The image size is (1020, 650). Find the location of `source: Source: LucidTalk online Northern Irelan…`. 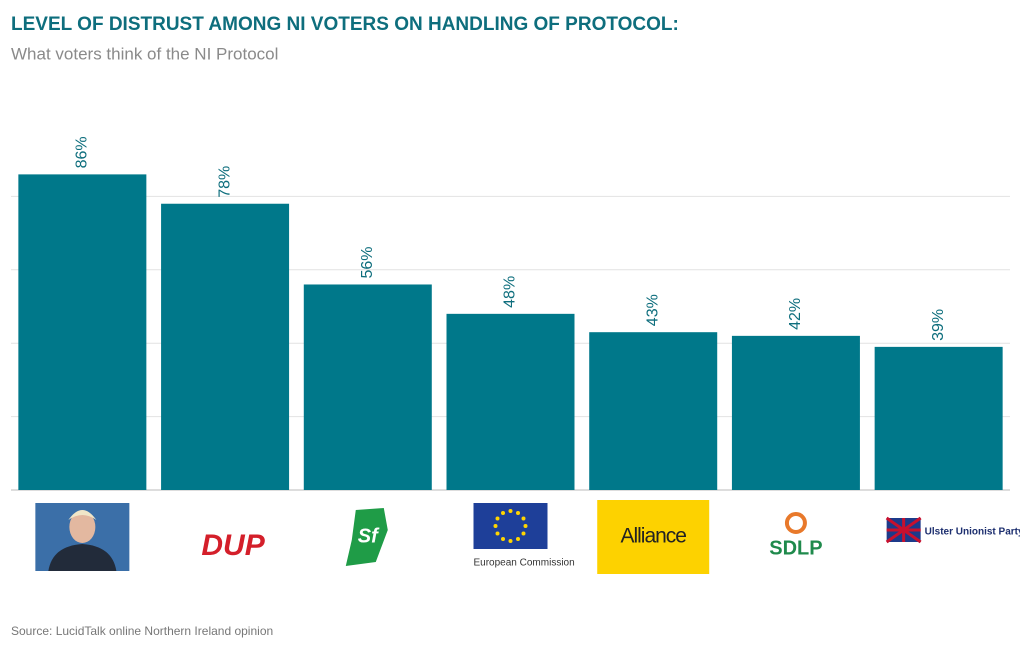

source: Source: LucidTalk online Northern Irelan… is located at coordinates (142, 631).